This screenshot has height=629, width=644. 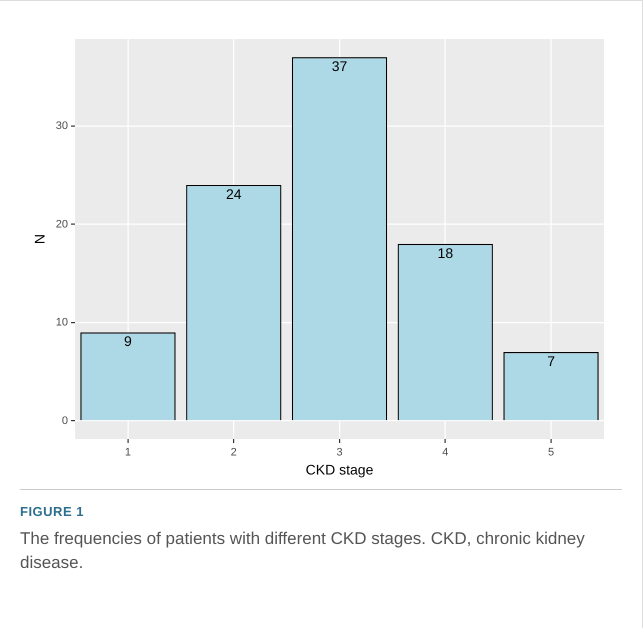 I want to click on data-label: 9, so click(x=128, y=341).